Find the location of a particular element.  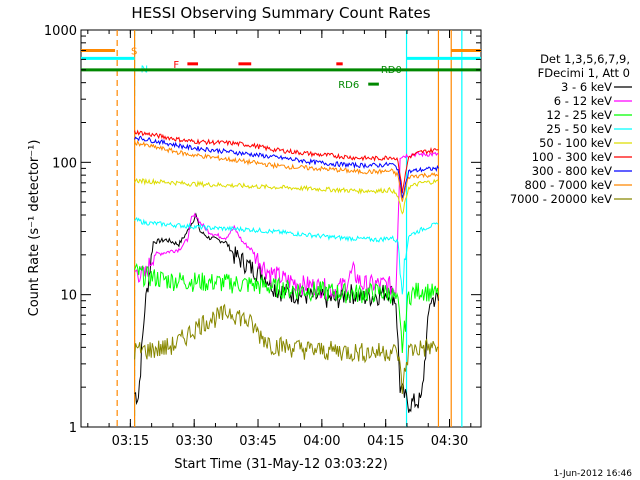

y-tick-label-3: 1000 is located at coordinates (60, 31).